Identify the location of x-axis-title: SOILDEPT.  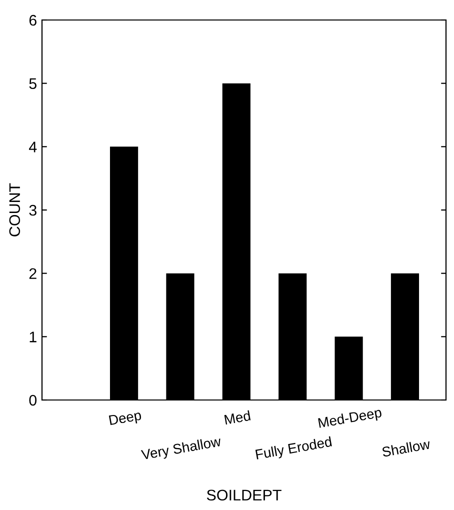
(244, 495).